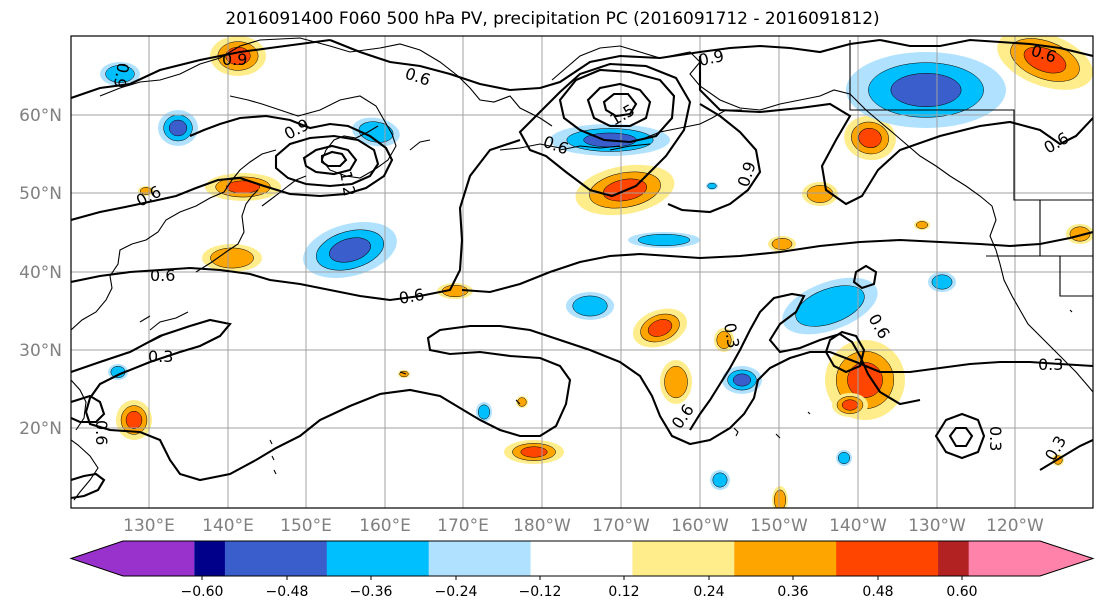 The width and height of the screenshot is (1105, 601). I want to click on pv-contour-0.6-aleutian, so click(605, 130).